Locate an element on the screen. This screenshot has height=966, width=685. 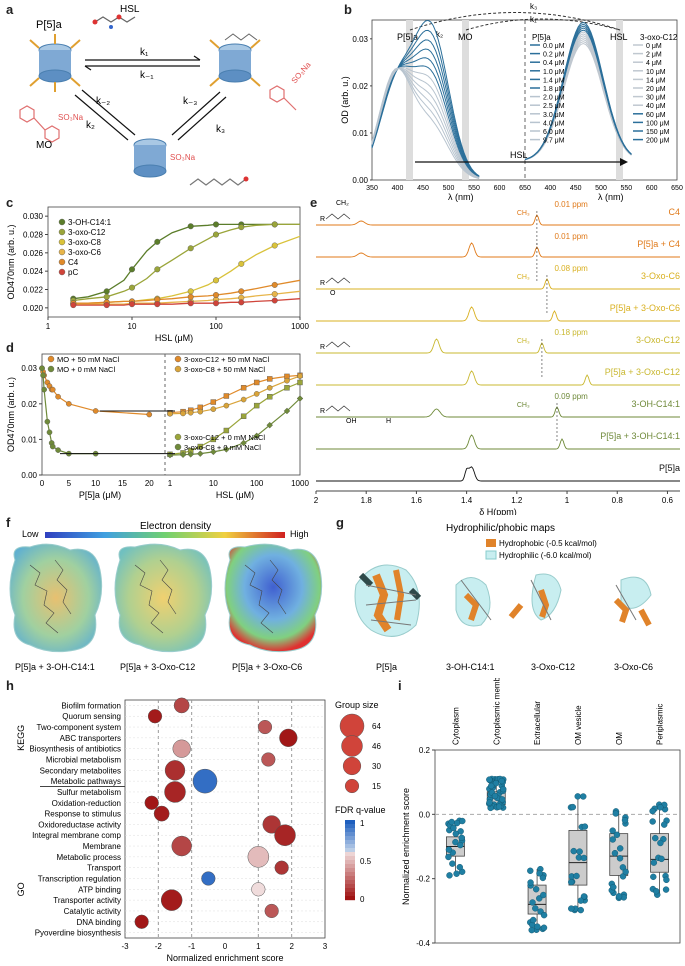
b-hsl-arrowhead is located at coordinates (624, 162).